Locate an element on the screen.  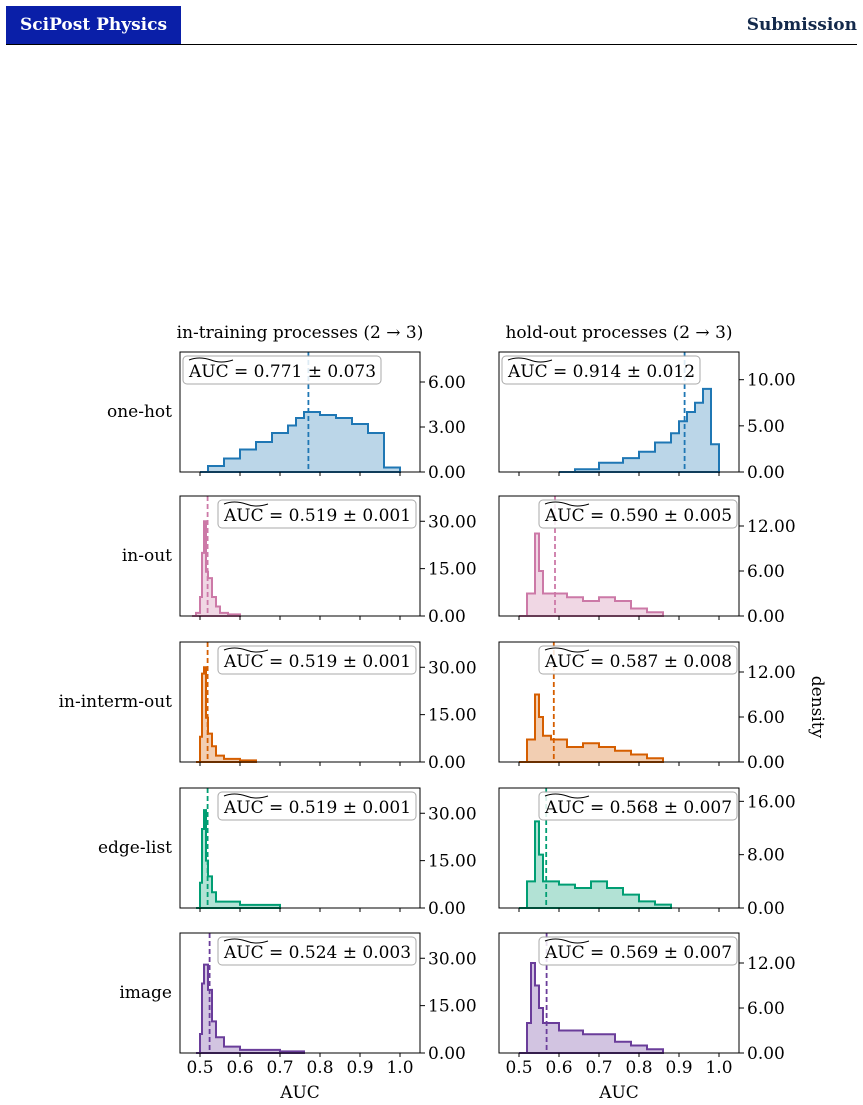
xtick-label-0-5: 1.0 is located at coordinates (399, 1068).